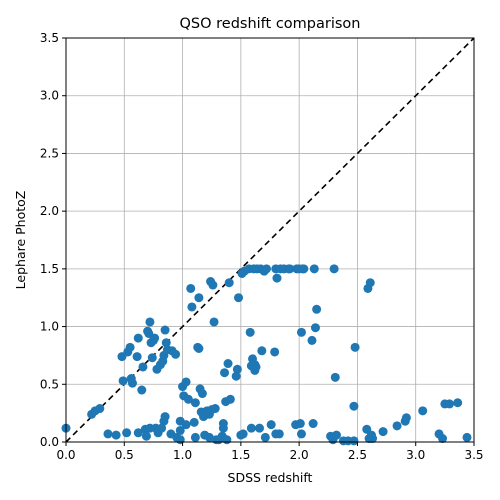 This screenshot has height=500, width=500. Describe the element at coordinates (270, 477) in the screenshot. I see `x-axis-label: SDSS redshift` at that location.